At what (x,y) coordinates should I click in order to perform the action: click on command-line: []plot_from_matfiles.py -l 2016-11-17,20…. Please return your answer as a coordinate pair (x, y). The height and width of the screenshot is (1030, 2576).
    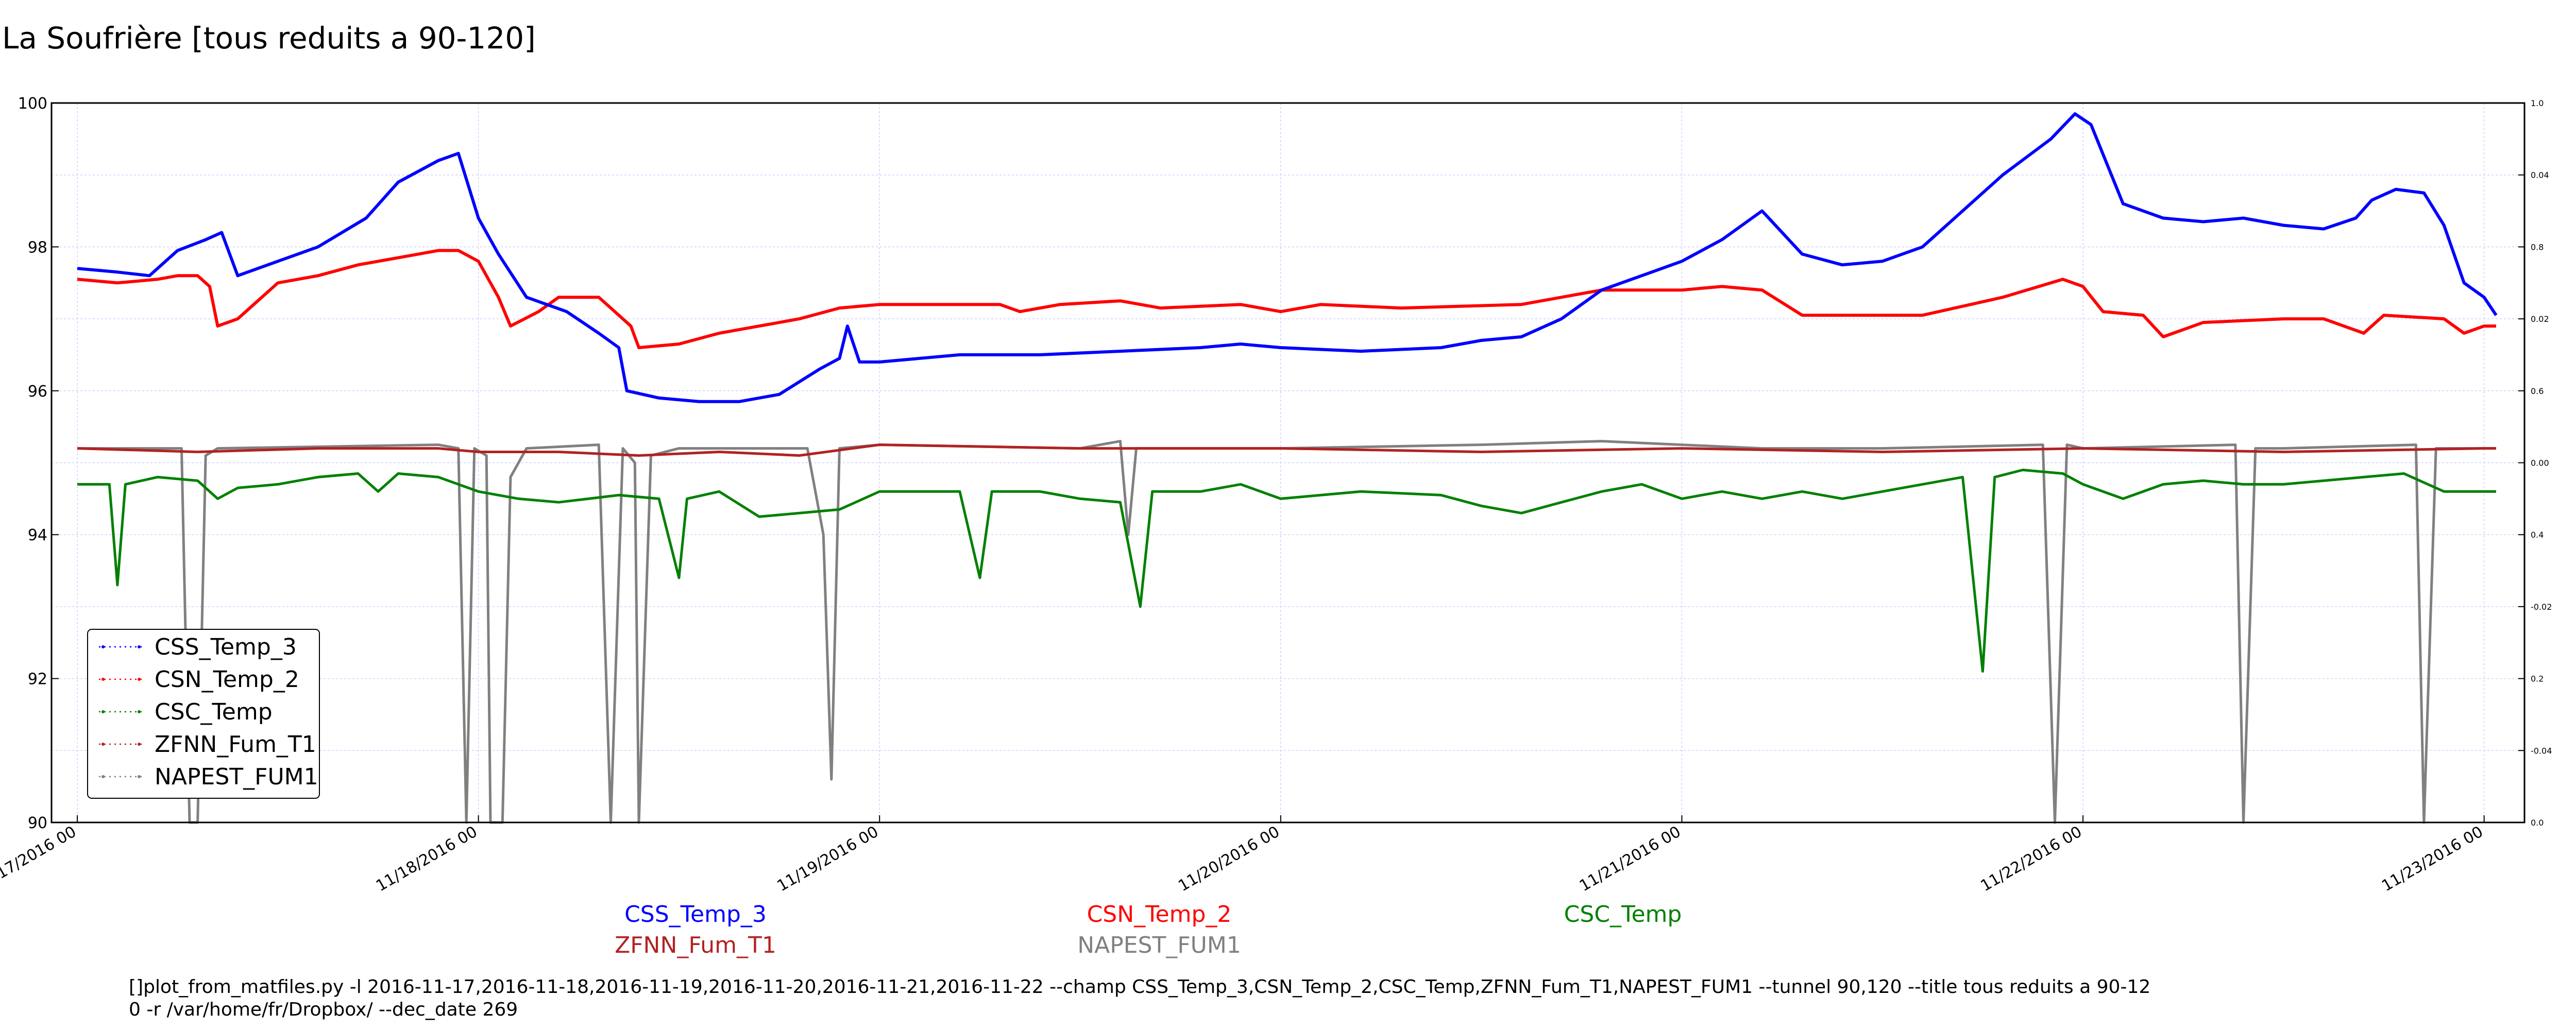
    Looking at the image, I should click on (1140, 998).